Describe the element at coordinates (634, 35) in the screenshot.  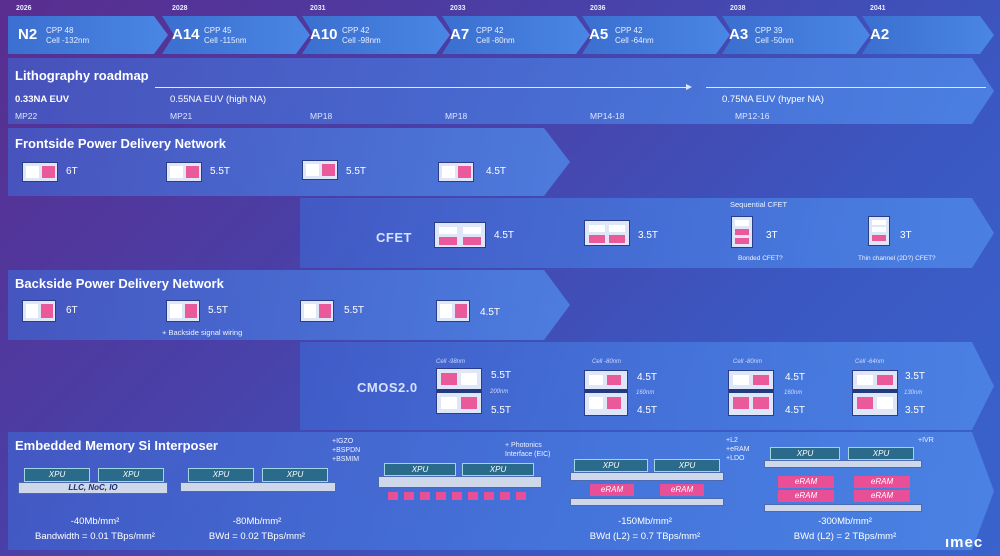
I see `node-specs: CPP 42 Cell -64nm` at that location.